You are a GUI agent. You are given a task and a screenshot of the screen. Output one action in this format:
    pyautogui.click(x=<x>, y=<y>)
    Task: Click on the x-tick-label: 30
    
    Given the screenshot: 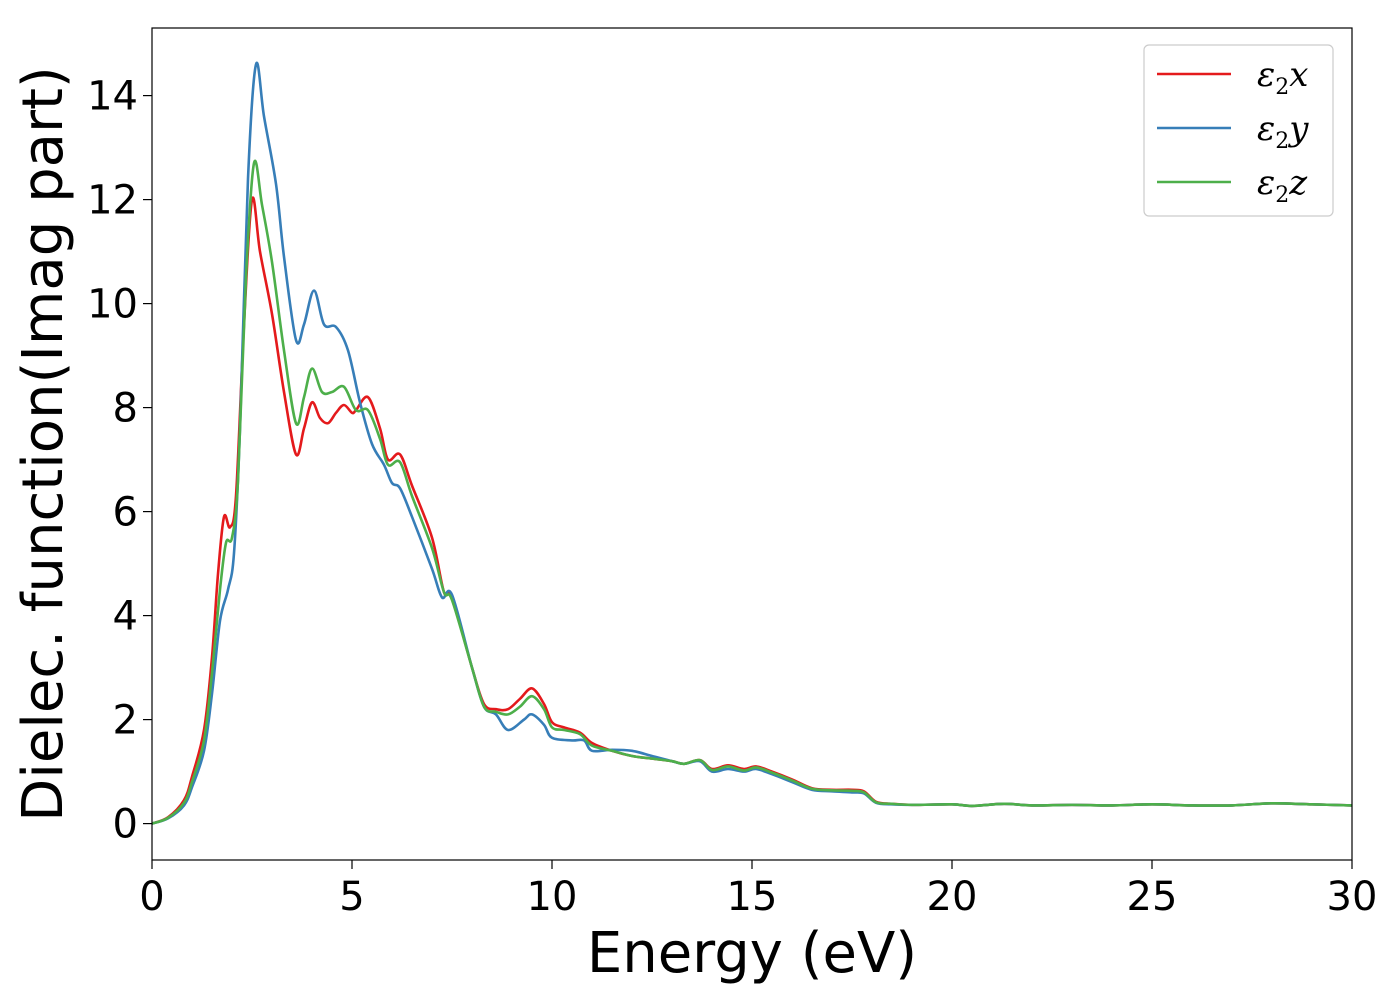 What is the action you would take?
    pyautogui.click(x=1352, y=897)
    